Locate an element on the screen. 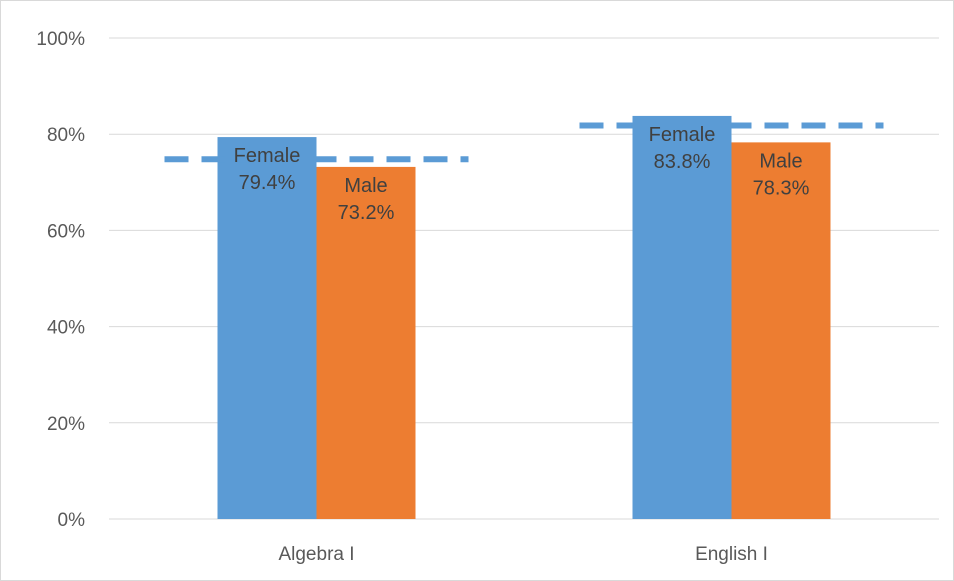 The image size is (954, 581). data-label-value: 73.2% is located at coordinates (366, 213).